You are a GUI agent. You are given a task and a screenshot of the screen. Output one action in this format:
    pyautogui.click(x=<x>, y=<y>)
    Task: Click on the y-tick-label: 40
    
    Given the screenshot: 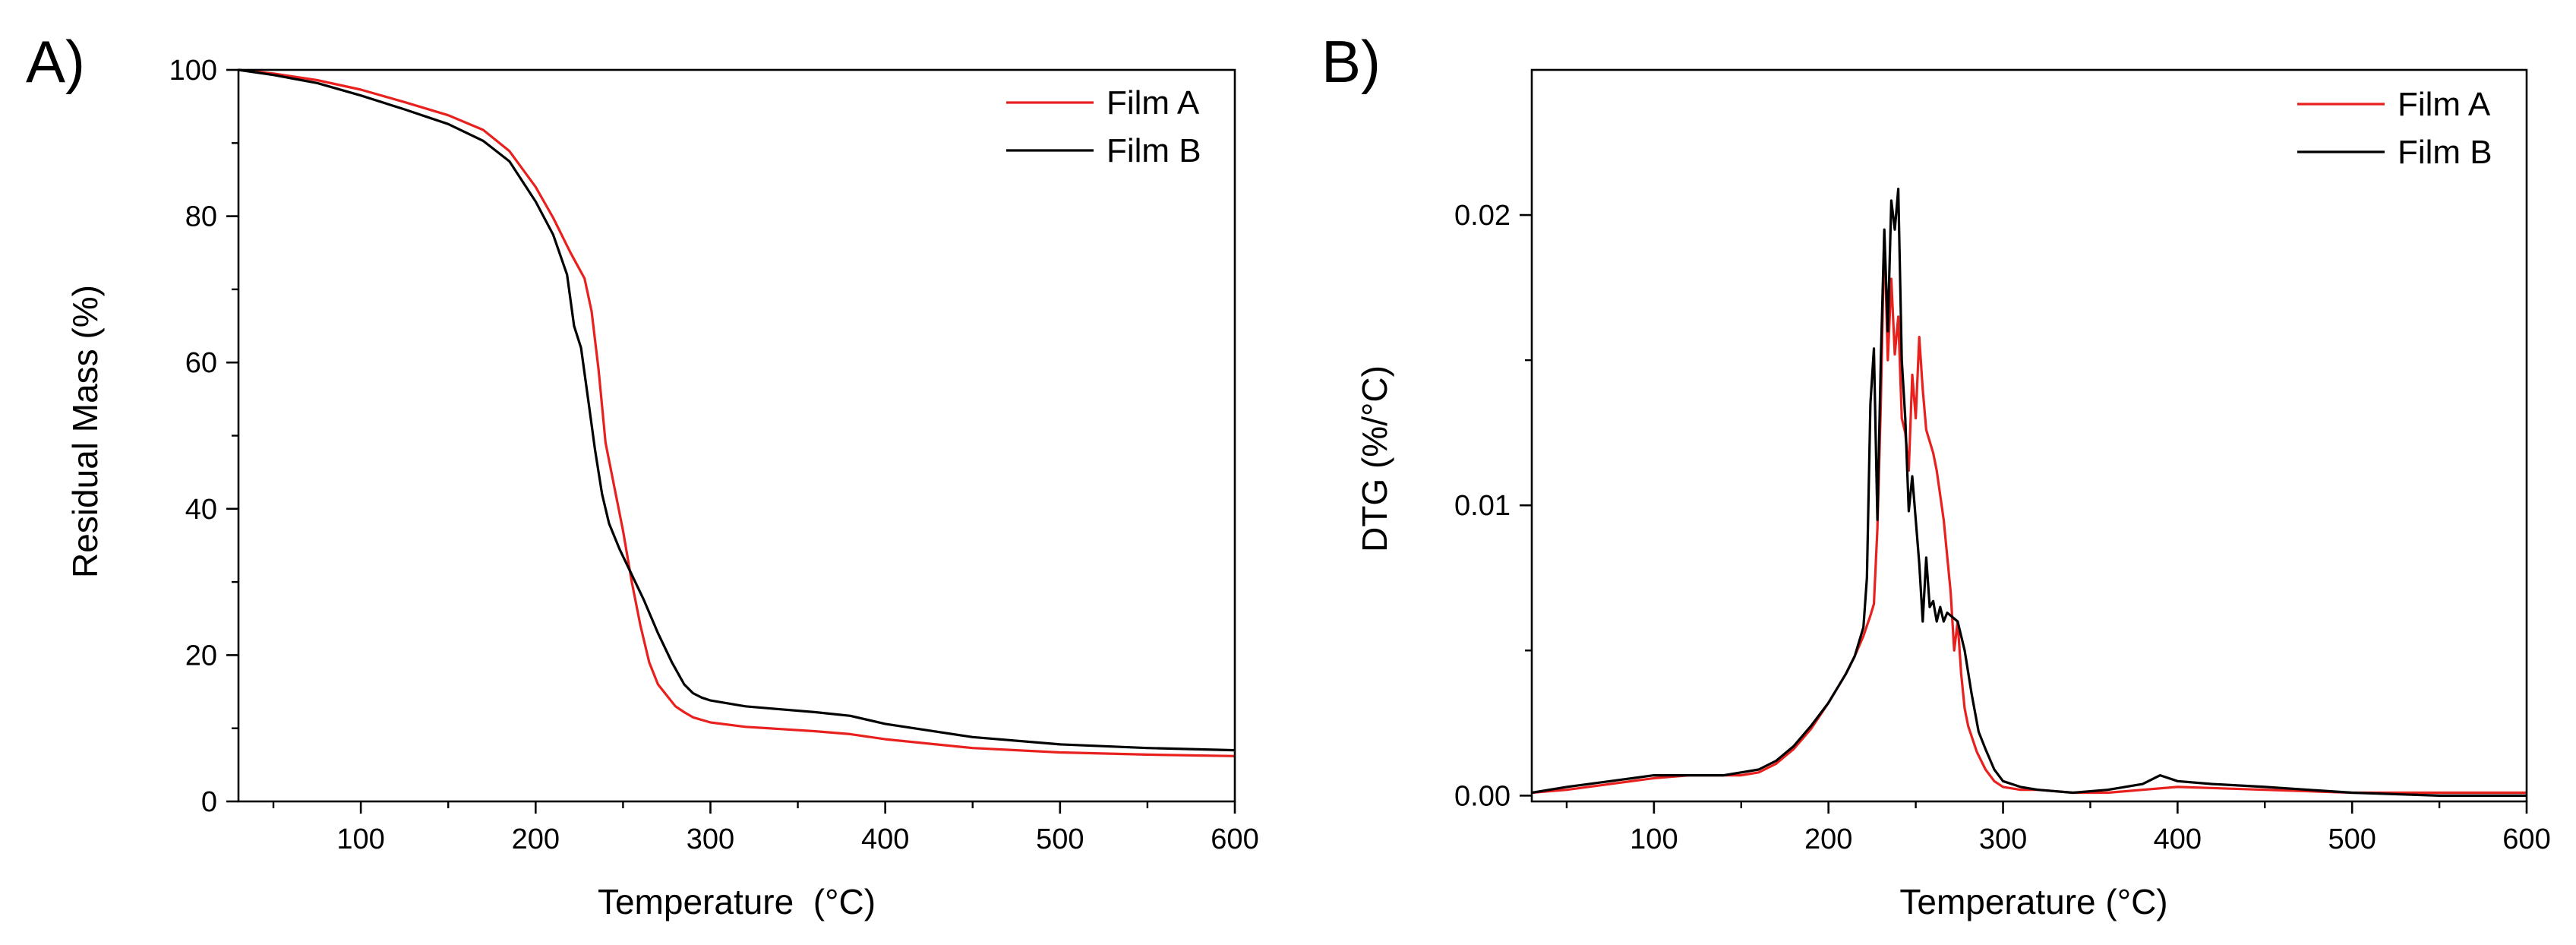 What is the action you would take?
    pyautogui.click(x=201, y=510)
    